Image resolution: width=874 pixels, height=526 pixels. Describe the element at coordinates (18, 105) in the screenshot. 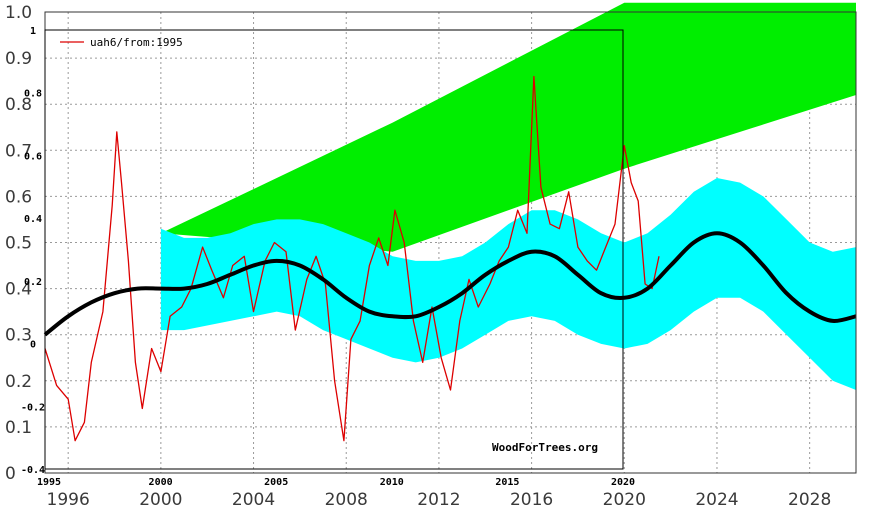

I see `outer-y-tick-label: 0.8` at that location.